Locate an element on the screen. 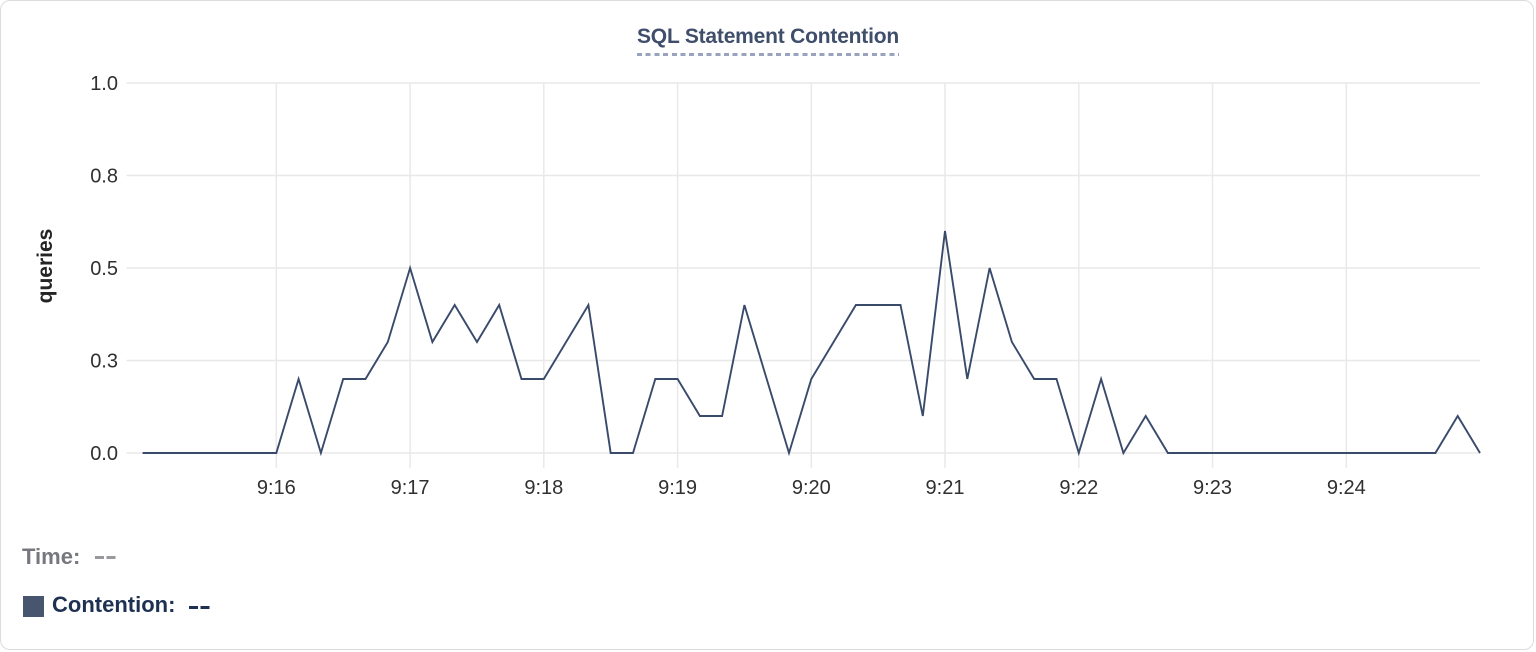 Image resolution: width=1536 pixels, height=652 pixels. svg-text: 0.8 is located at coordinates (104, 177).